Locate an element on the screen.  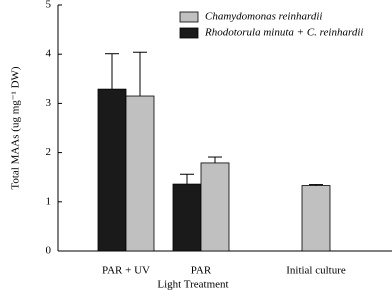
x-axis-label: Light Treatment is located at coordinates (192, 285).